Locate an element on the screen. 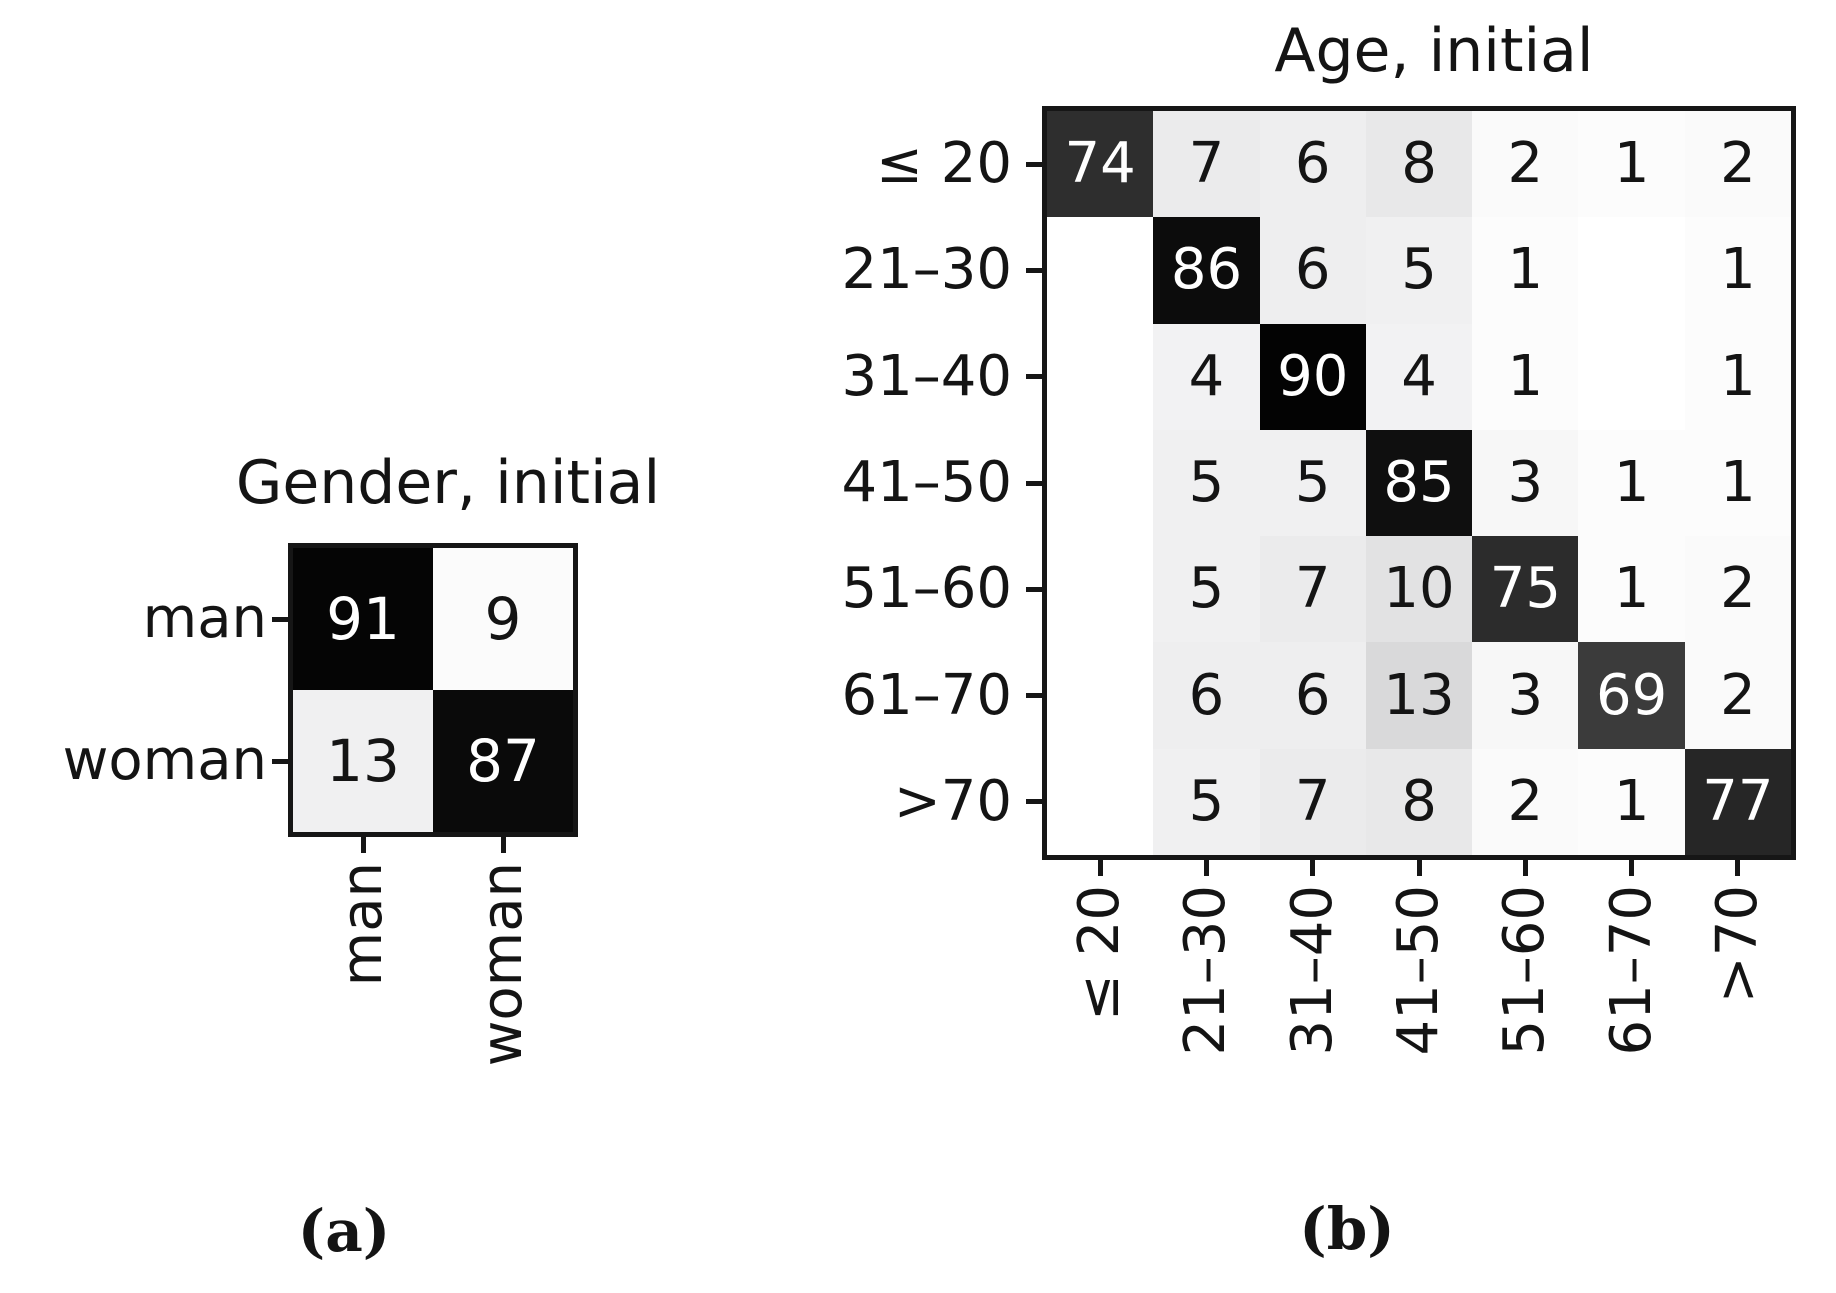  col-label: ≤ 20 is located at coordinates (1100, 953).